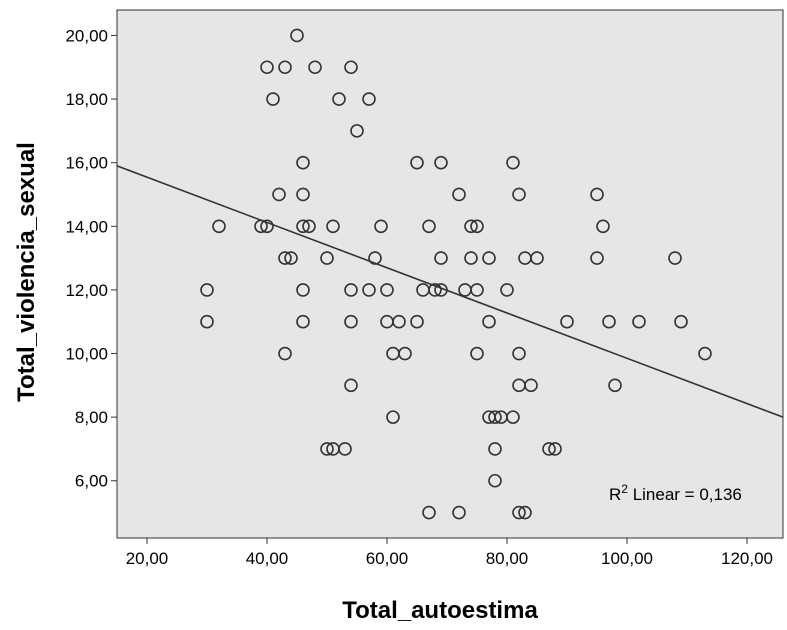  I want to click on r2-prefix: R, so click(615, 494).